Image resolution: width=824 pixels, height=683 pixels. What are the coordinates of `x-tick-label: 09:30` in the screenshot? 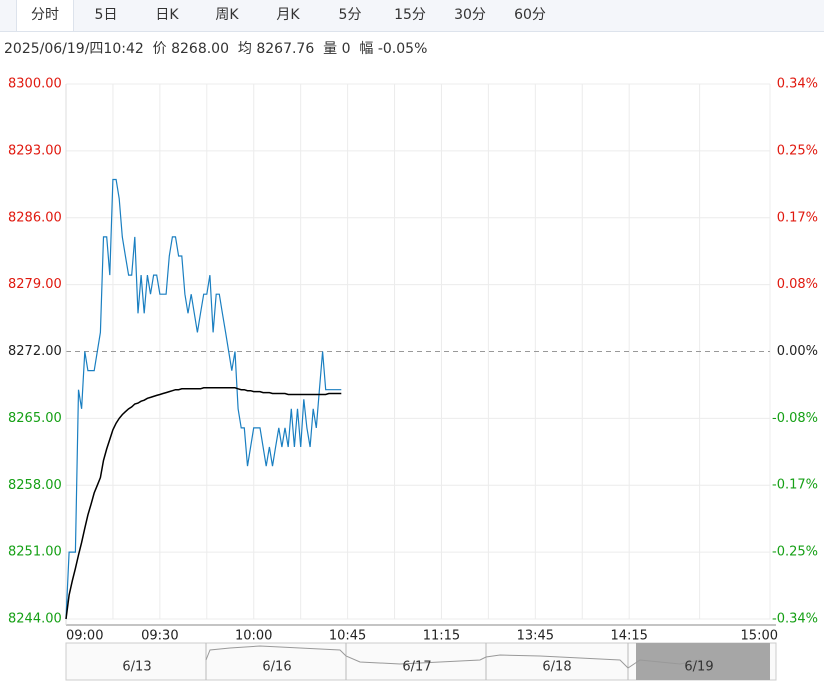 It's located at (159, 636).